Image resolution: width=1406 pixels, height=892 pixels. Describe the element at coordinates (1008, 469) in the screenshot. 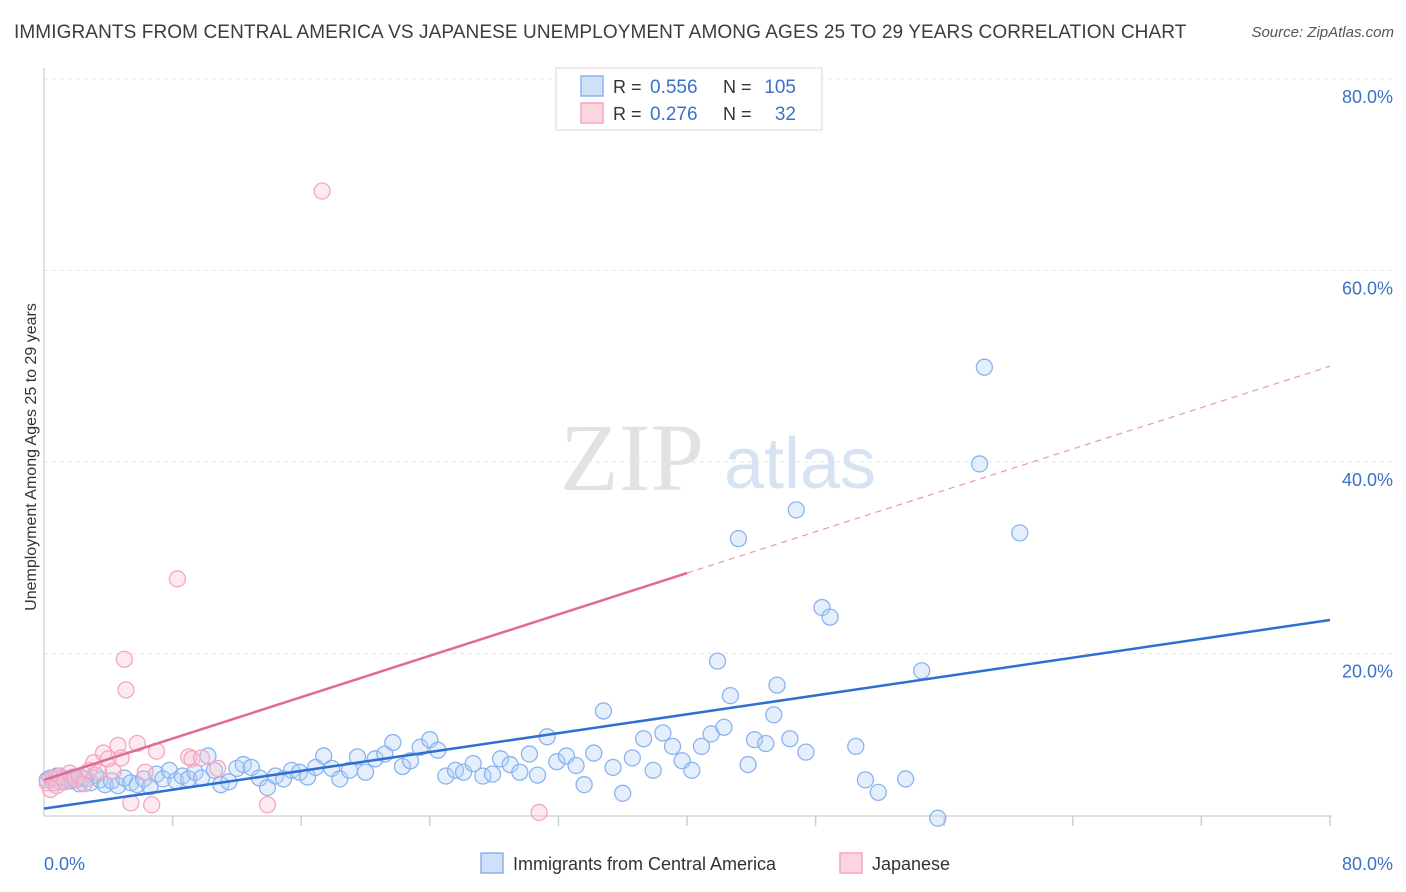

I see `trend-line-japanese-extrapolated` at that location.